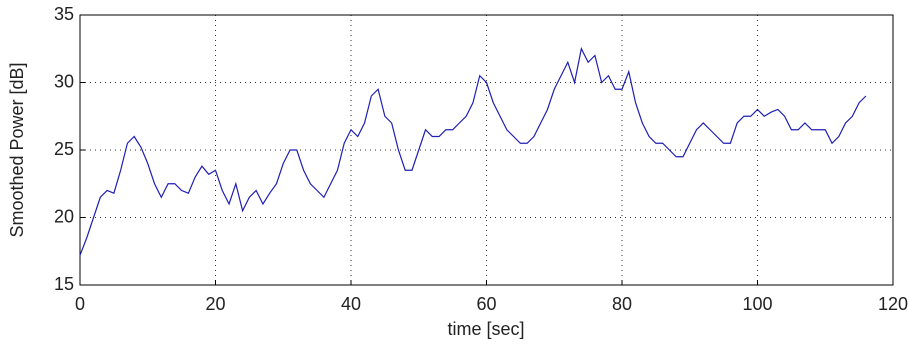 This screenshot has height=351, width=909. Describe the element at coordinates (757, 304) in the screenshot. I see `x-tick-label: 100` at that location.